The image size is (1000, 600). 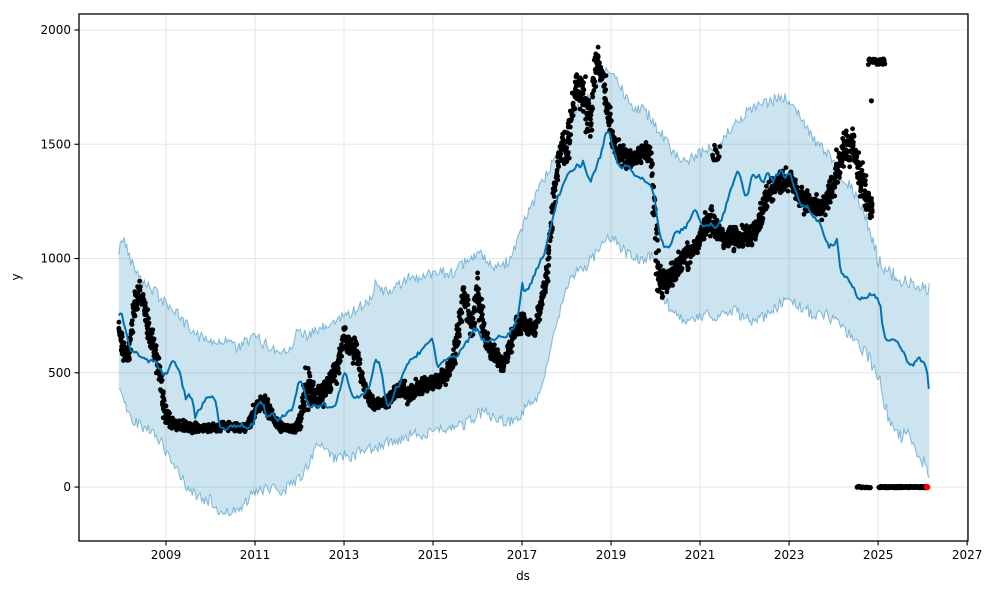 I want to click on y-tick-label: 2000, so click(x=55, y=30).